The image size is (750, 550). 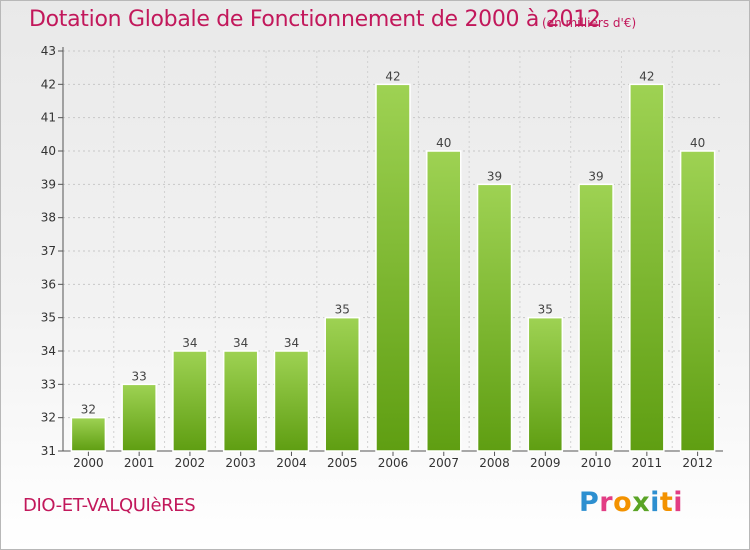 I want to click on logo-letter: x, so click(x=641, y=502).